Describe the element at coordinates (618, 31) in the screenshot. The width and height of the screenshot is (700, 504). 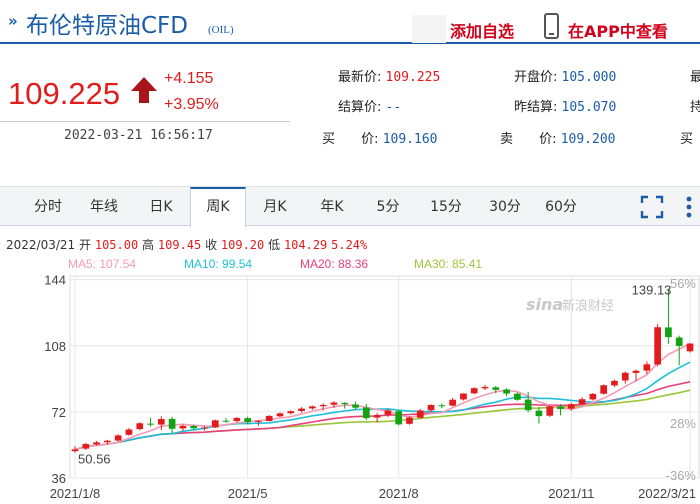
I see `view-in-app-link: 在APP中查看` at that location.